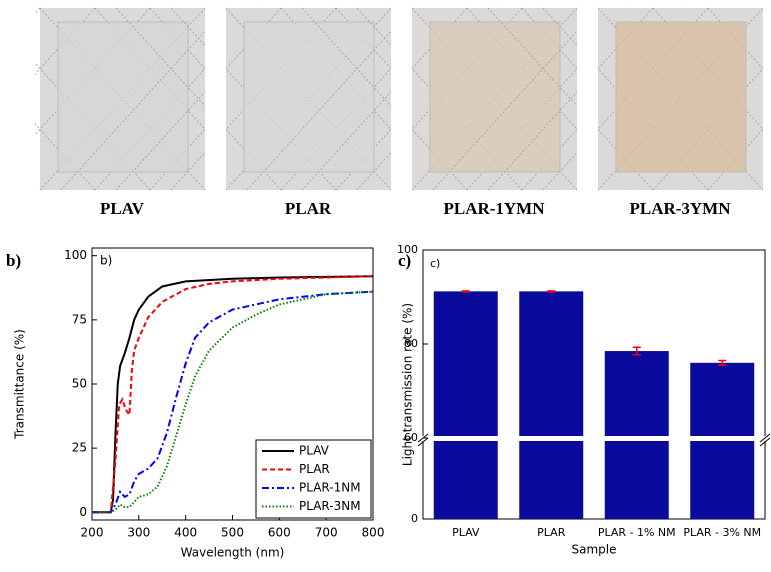  Describe the element at coordinates (592, 438) in the screenshot. I see `axis-break` at that location.